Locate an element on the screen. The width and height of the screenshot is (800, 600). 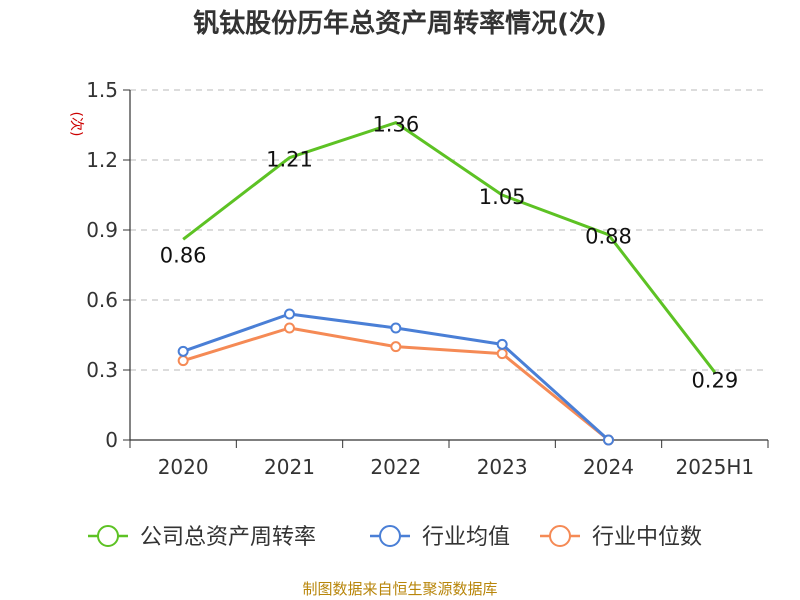
legend: 公司总资产周转率 行业均值 行业中位数 is located at coordinates (395, 537).